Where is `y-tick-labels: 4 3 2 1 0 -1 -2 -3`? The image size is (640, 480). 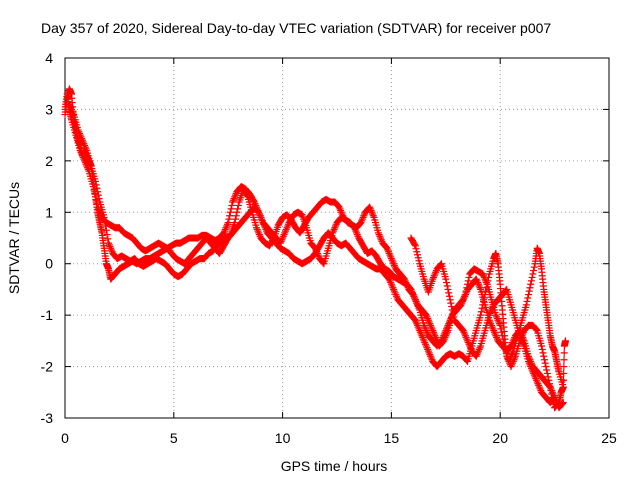
y-tick-labels: 4 3 2 1 0 -1 -2 -3 is located at coordinates (47, 238).